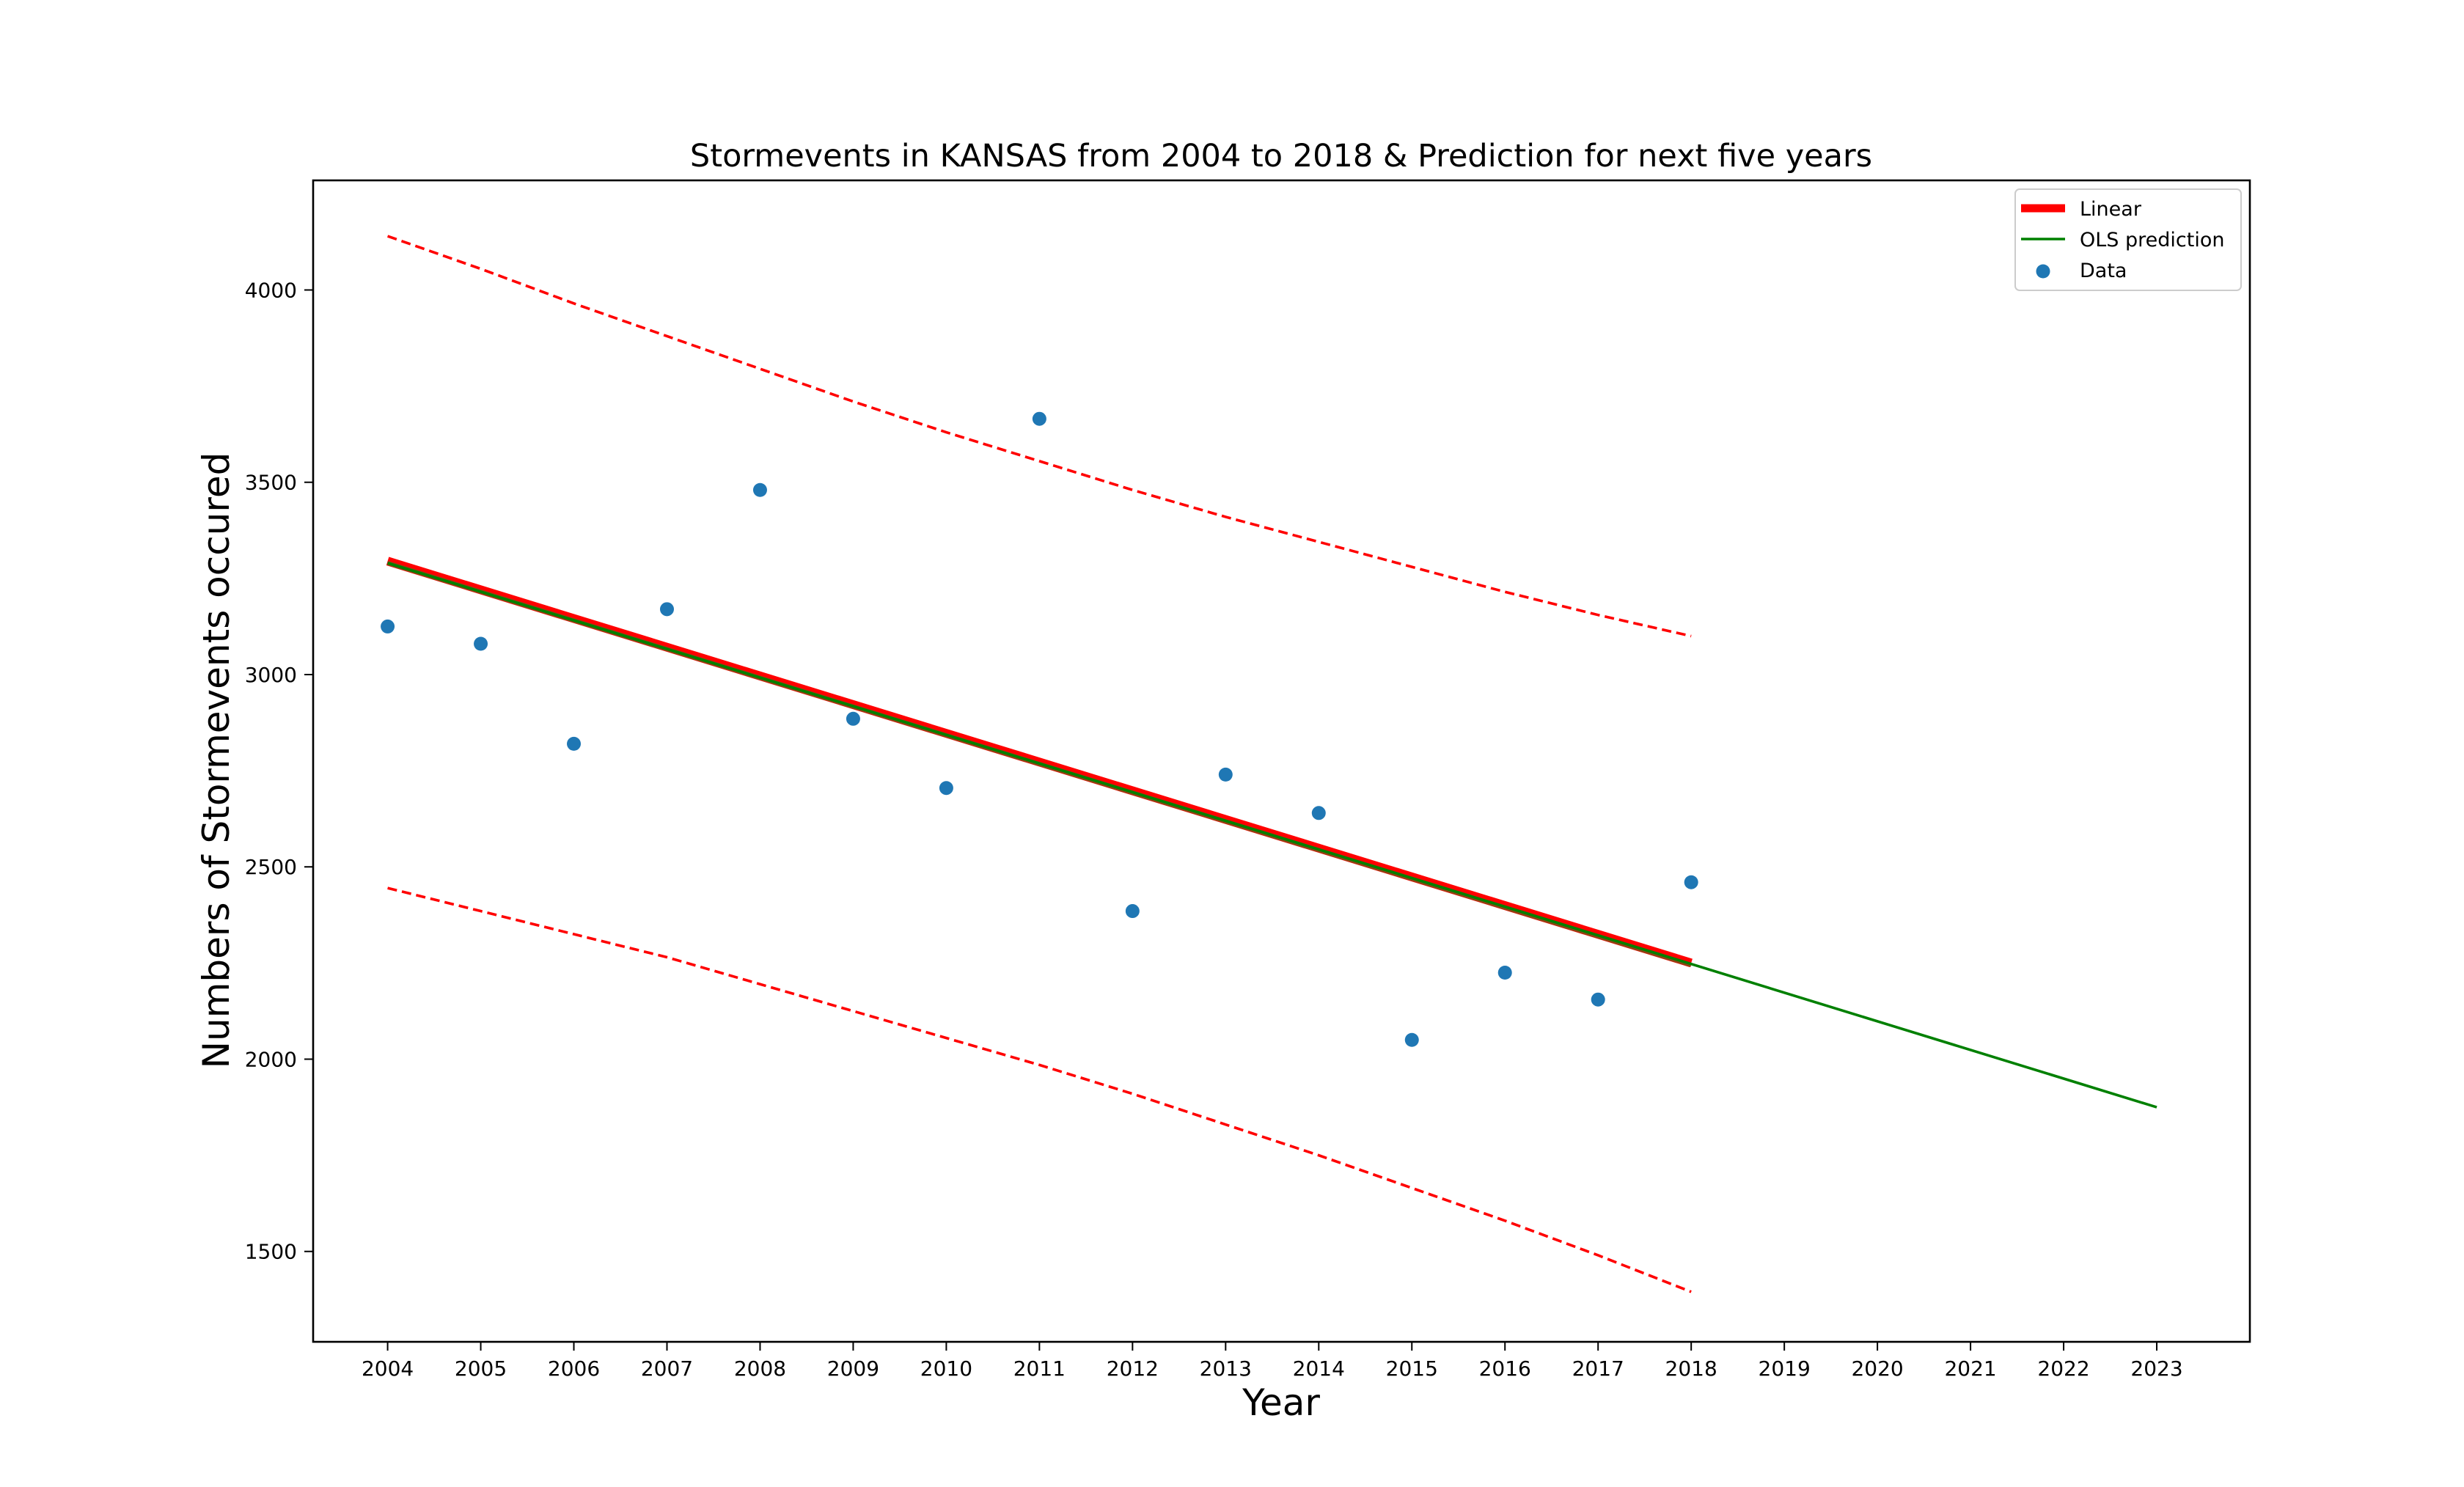  I want to click on x-tick-label: 2004, so click(388, 1368).